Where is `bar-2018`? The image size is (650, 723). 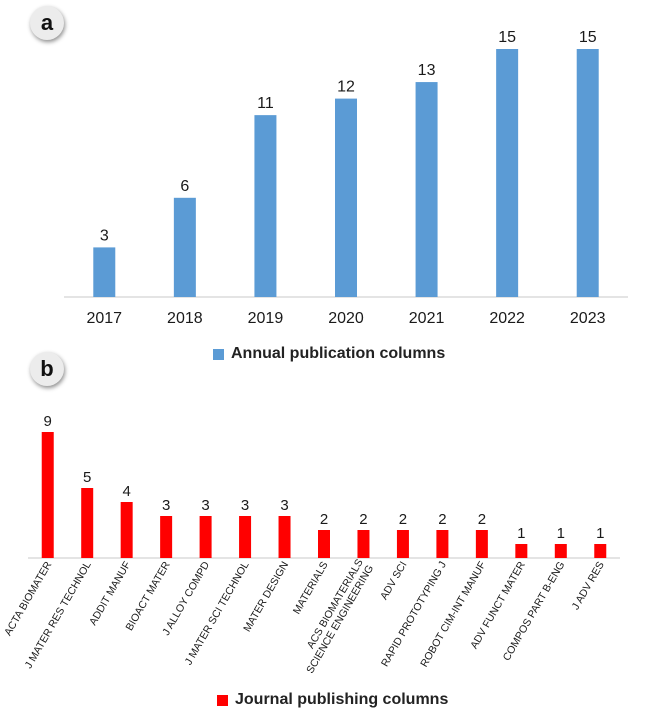 bar-2018 is located at coordinates (184, 247).